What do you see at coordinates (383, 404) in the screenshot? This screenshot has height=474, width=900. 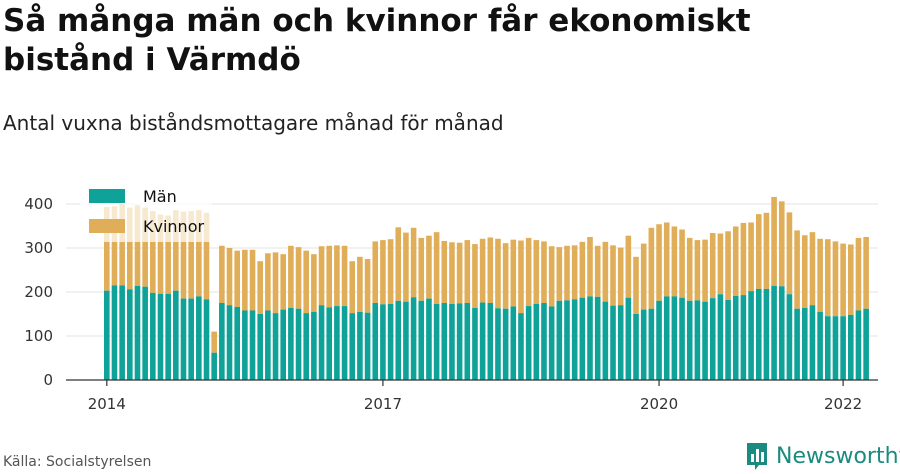 I see `x-tick-label: 2017` at bounding box center [383, 404].